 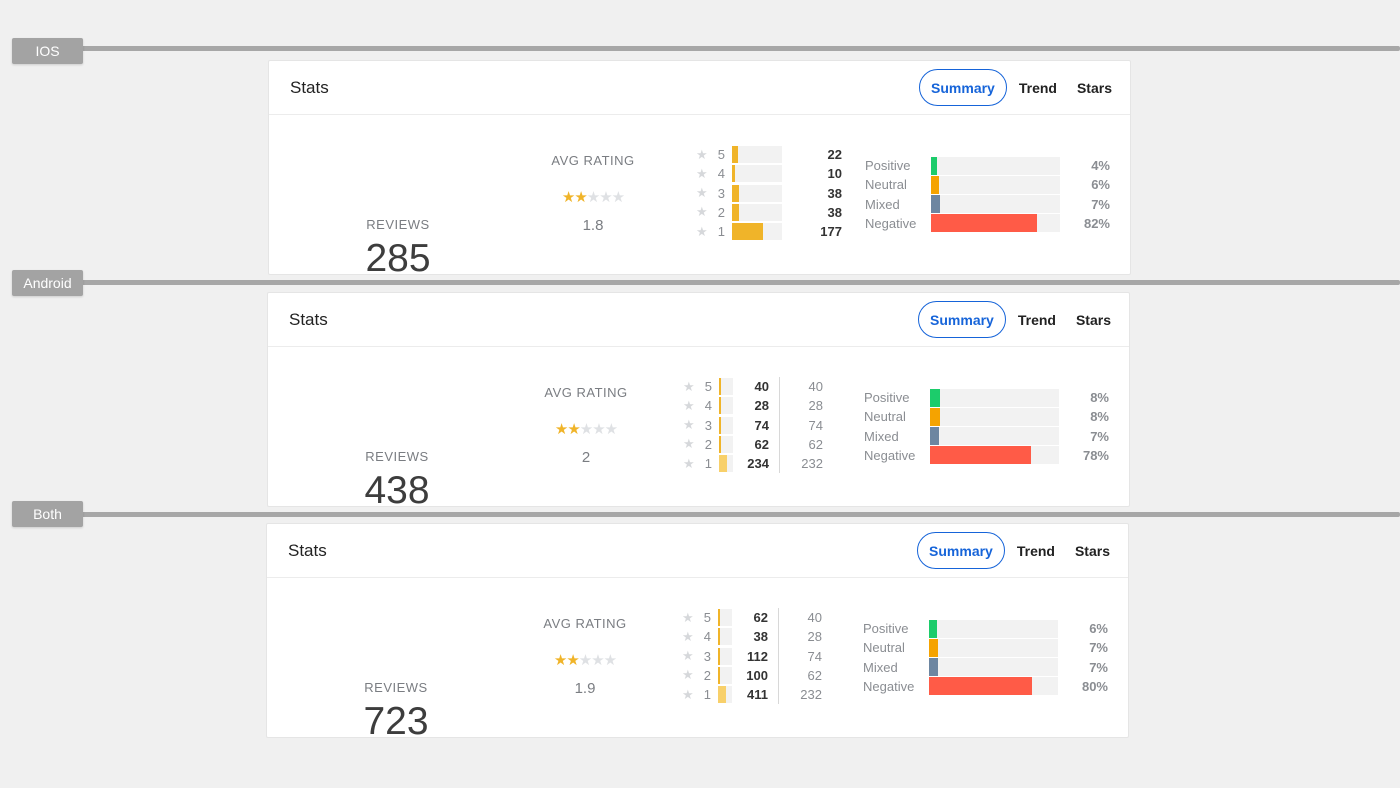 What do you see at coordinates (987, 165) in the screenshot?
I see `sentiment-row-positive: Positive 4%` at bounding box center [987, 165].